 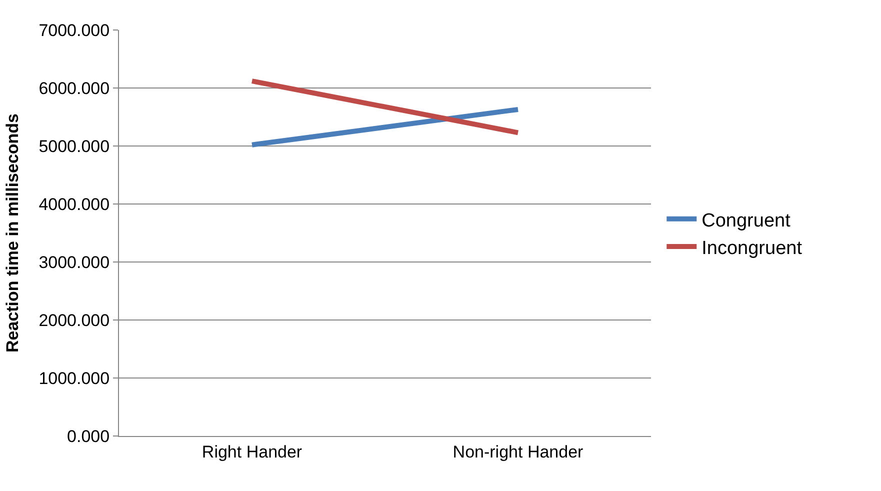 What do you see at coordinates (74, 320) in the screenshot?
I see `y-tick-label: 2000.000` at bounding box center [74, 320].